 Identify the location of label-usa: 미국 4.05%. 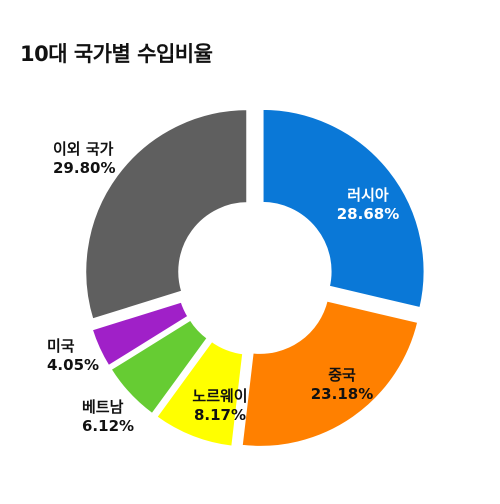
(73, 356).